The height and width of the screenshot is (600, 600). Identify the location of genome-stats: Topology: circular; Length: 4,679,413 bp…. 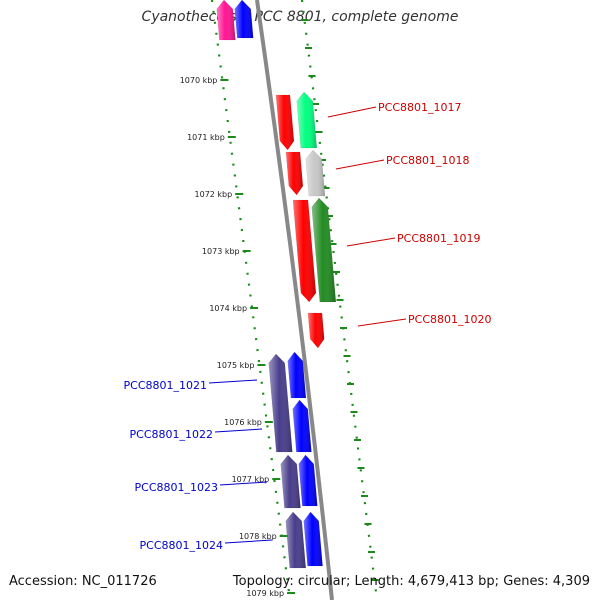
(411, 581).